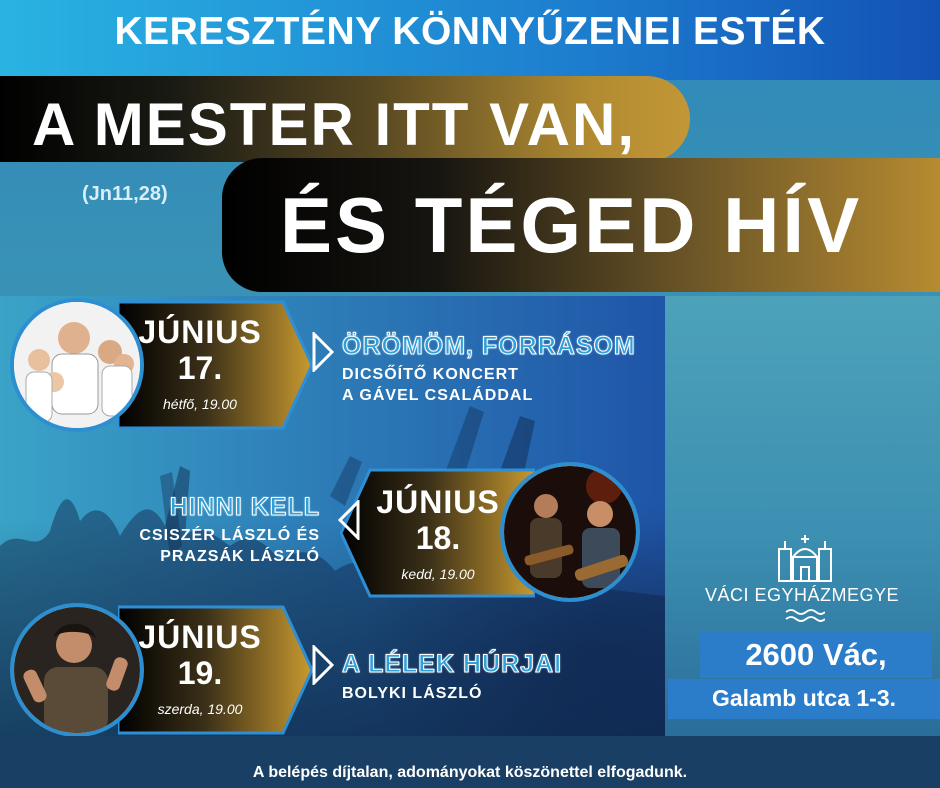 The image size is (940, 788). What do you see at coordinates (200, 368) in the screenshot?
I see `event-day: 17.` at bounding box center [200, 368].